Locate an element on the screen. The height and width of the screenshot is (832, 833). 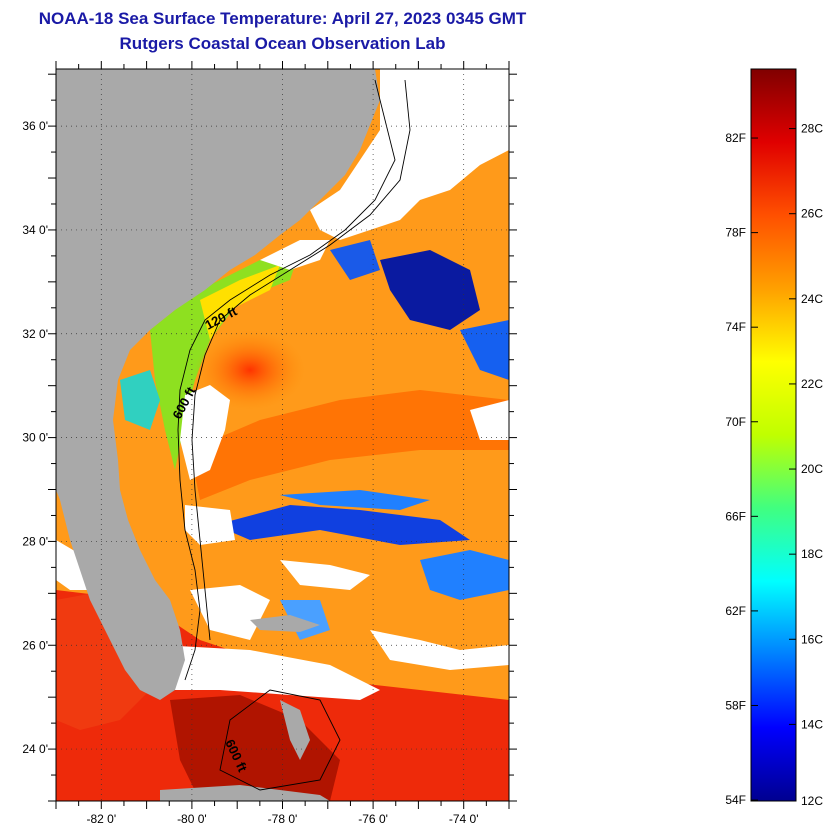
colorbar-f-label: 70F is located at coordinates (735, 422).